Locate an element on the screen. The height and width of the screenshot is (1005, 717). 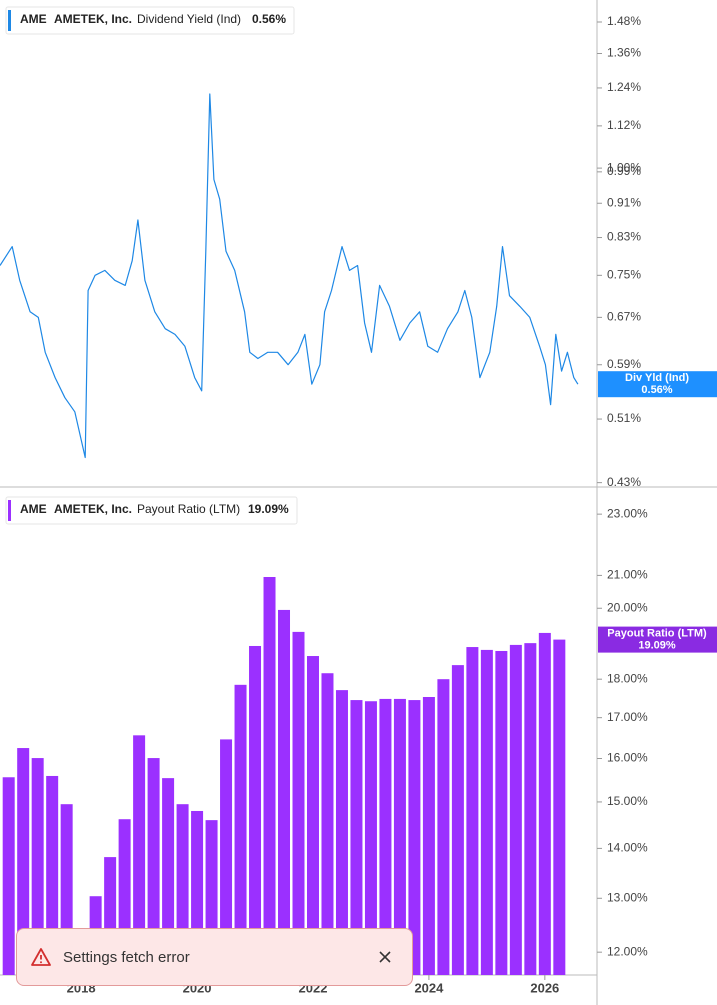
y-tick-label: 0.91% is located at coordinates (624, 202).